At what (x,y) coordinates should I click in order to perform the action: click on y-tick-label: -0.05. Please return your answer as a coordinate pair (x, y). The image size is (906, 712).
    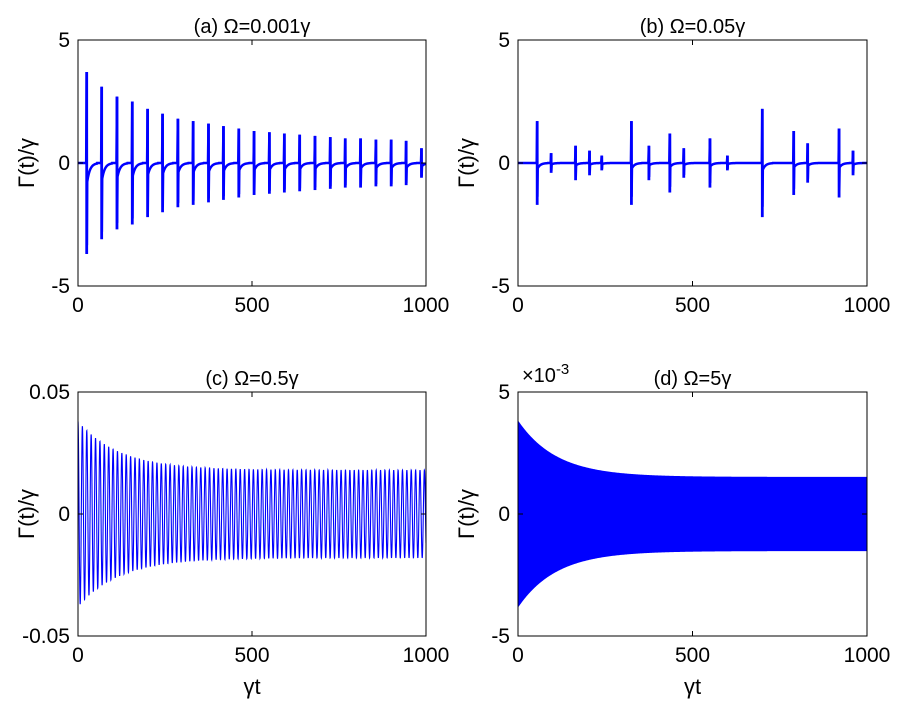
    Looking at the image, I should click on (46, 636).